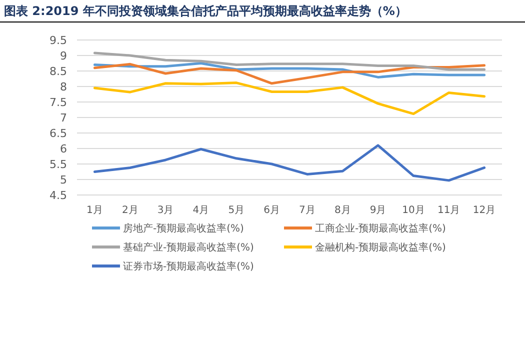 The height and width of the screenshot is (342, 525). I want to click on y-tick-label: 4.5, so click(58, 195).